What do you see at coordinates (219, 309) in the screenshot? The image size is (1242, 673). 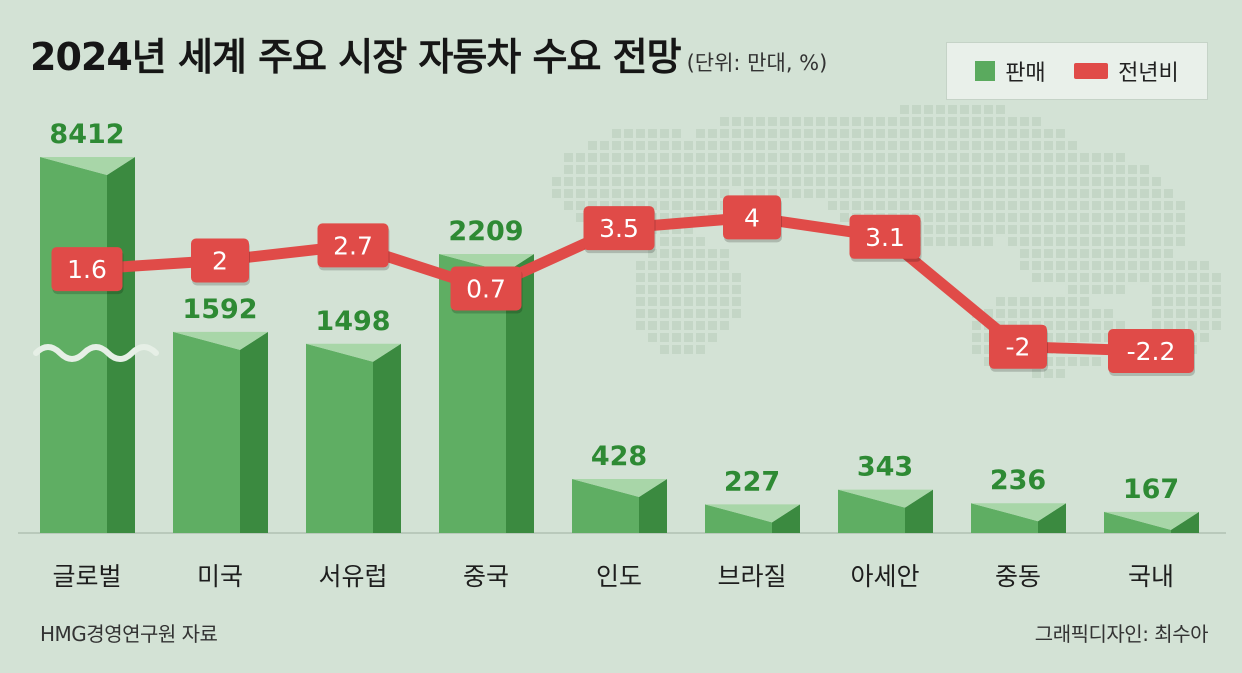 I see `bar-value-label: 1592` at bounding box center [219, 309].